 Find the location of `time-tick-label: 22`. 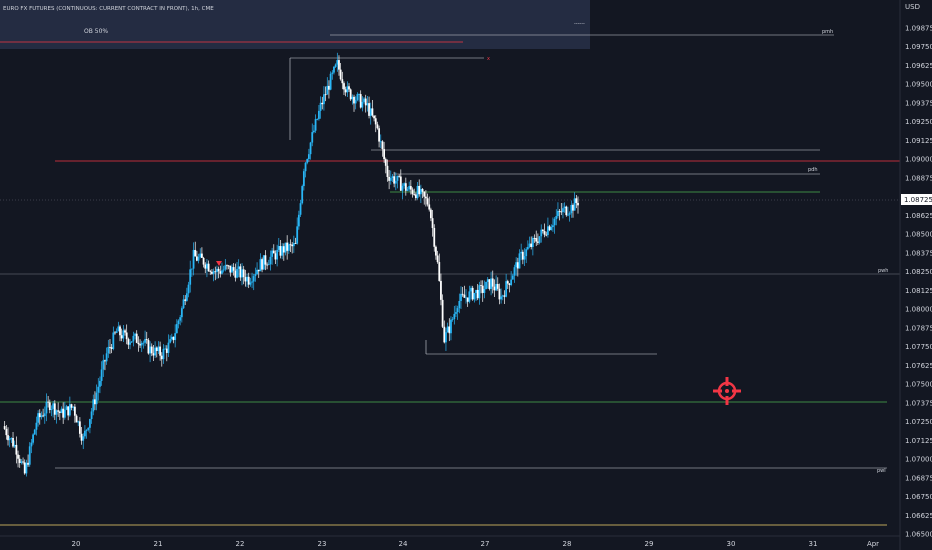

time-tick-label: 22 is located at coordinates (240, 544).